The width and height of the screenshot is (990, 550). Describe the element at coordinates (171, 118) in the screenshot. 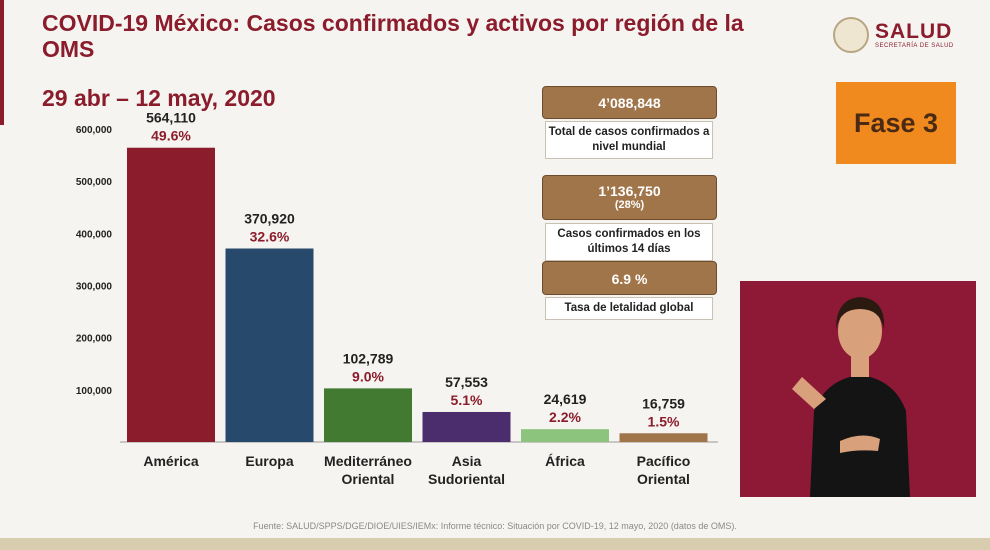

I see `bar-value-label: 564,110` at that location.